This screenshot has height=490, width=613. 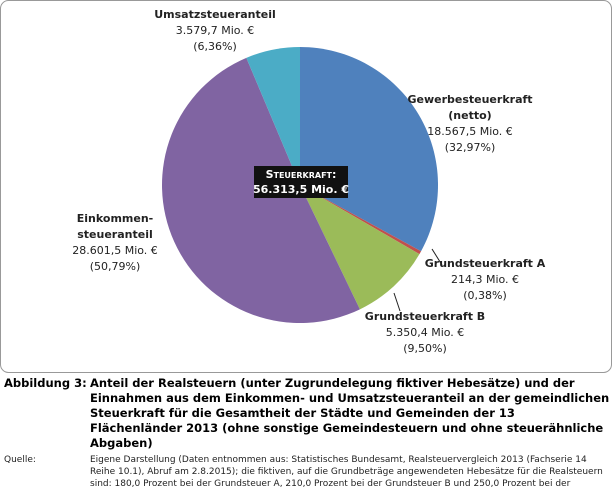 What do you see at coordinates (115, 266) in the screenshot?
I see `share-label: (50,79%)` at bounding box center [115, 266].